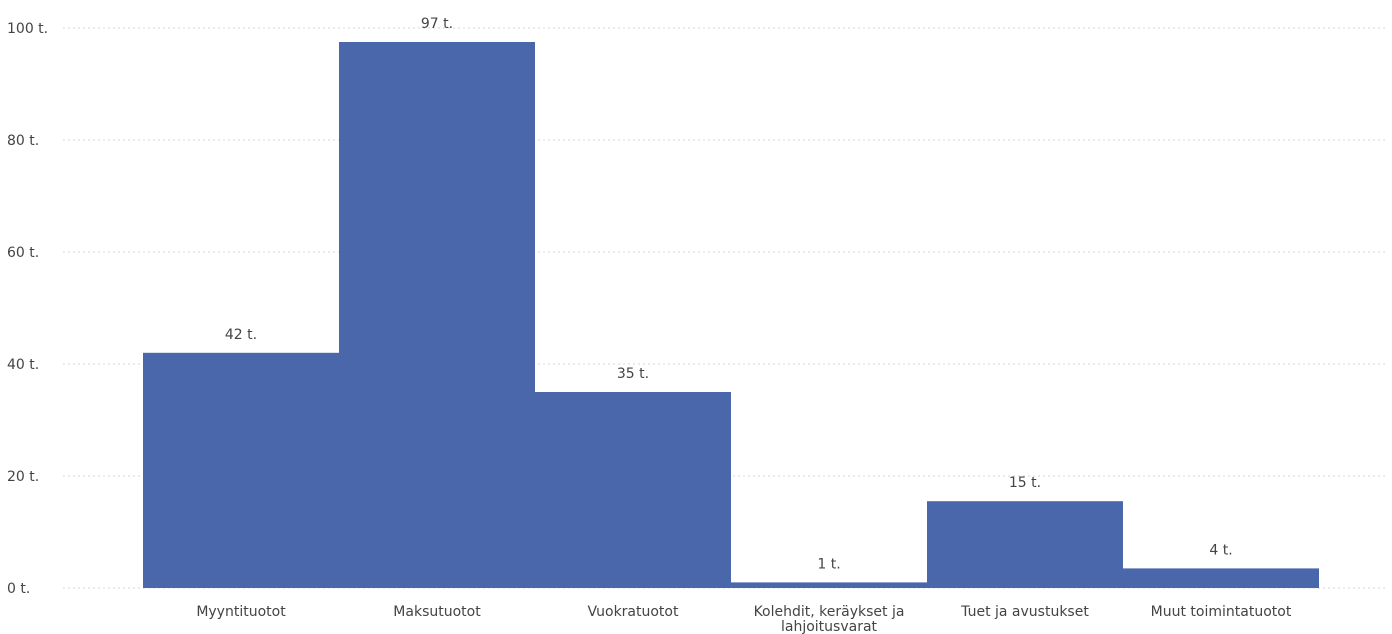 This screenshot has width=1392, height=634. What do you see at coordinates (829, 626) in the screenshot?
I see `x-category-label: lahjoitusvarat` at bounding box center [829, 626].